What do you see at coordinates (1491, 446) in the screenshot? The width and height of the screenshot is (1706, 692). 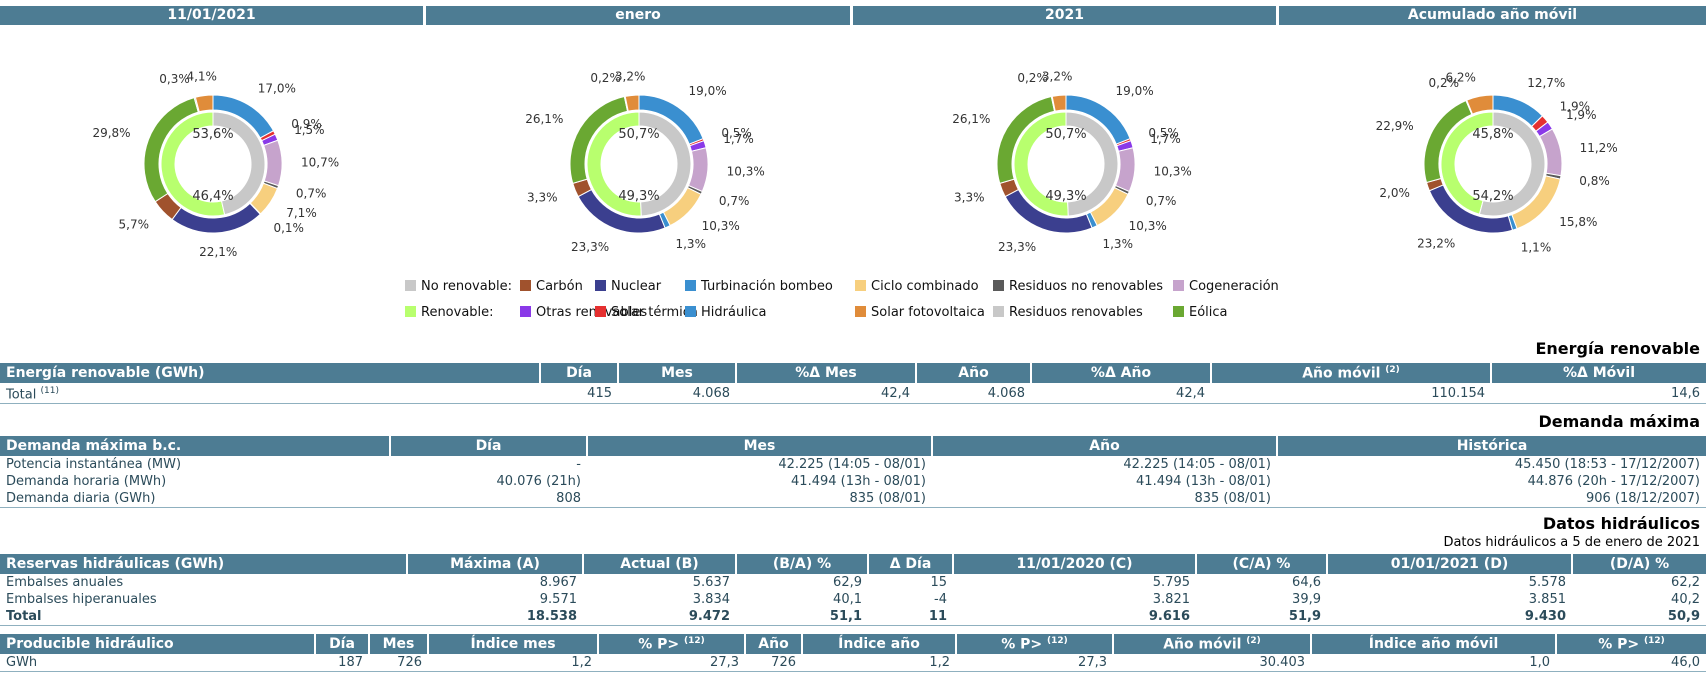 I see `col-header: Histórica` at bounding box center [1491, 446].